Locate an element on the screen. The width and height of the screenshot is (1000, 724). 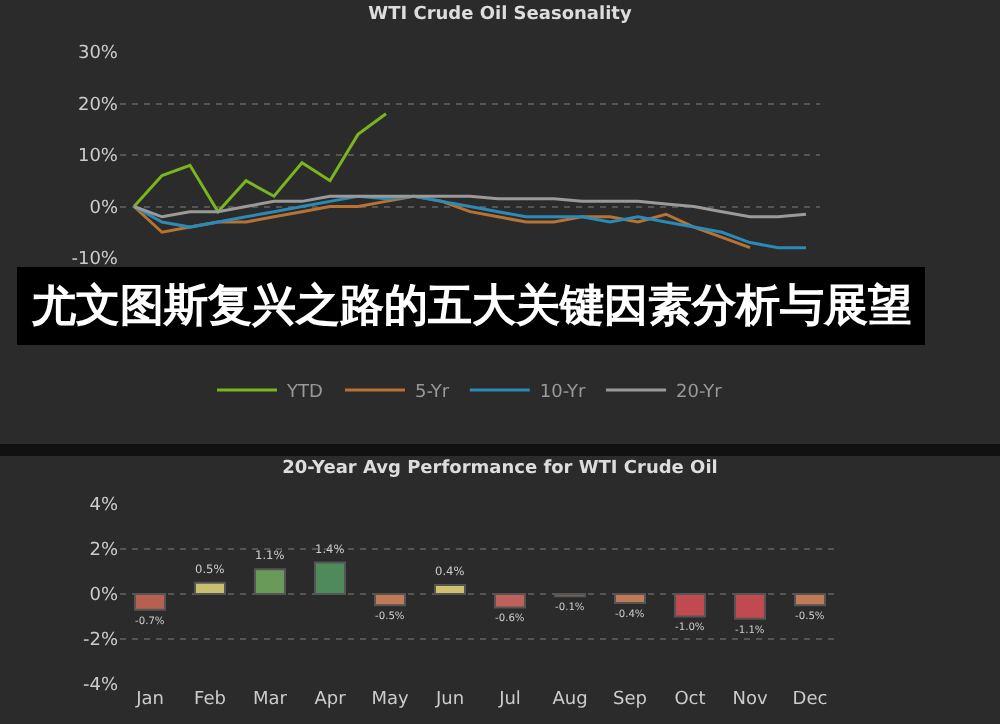
y-tick-label: 10% is located at coordinates (98, 157).